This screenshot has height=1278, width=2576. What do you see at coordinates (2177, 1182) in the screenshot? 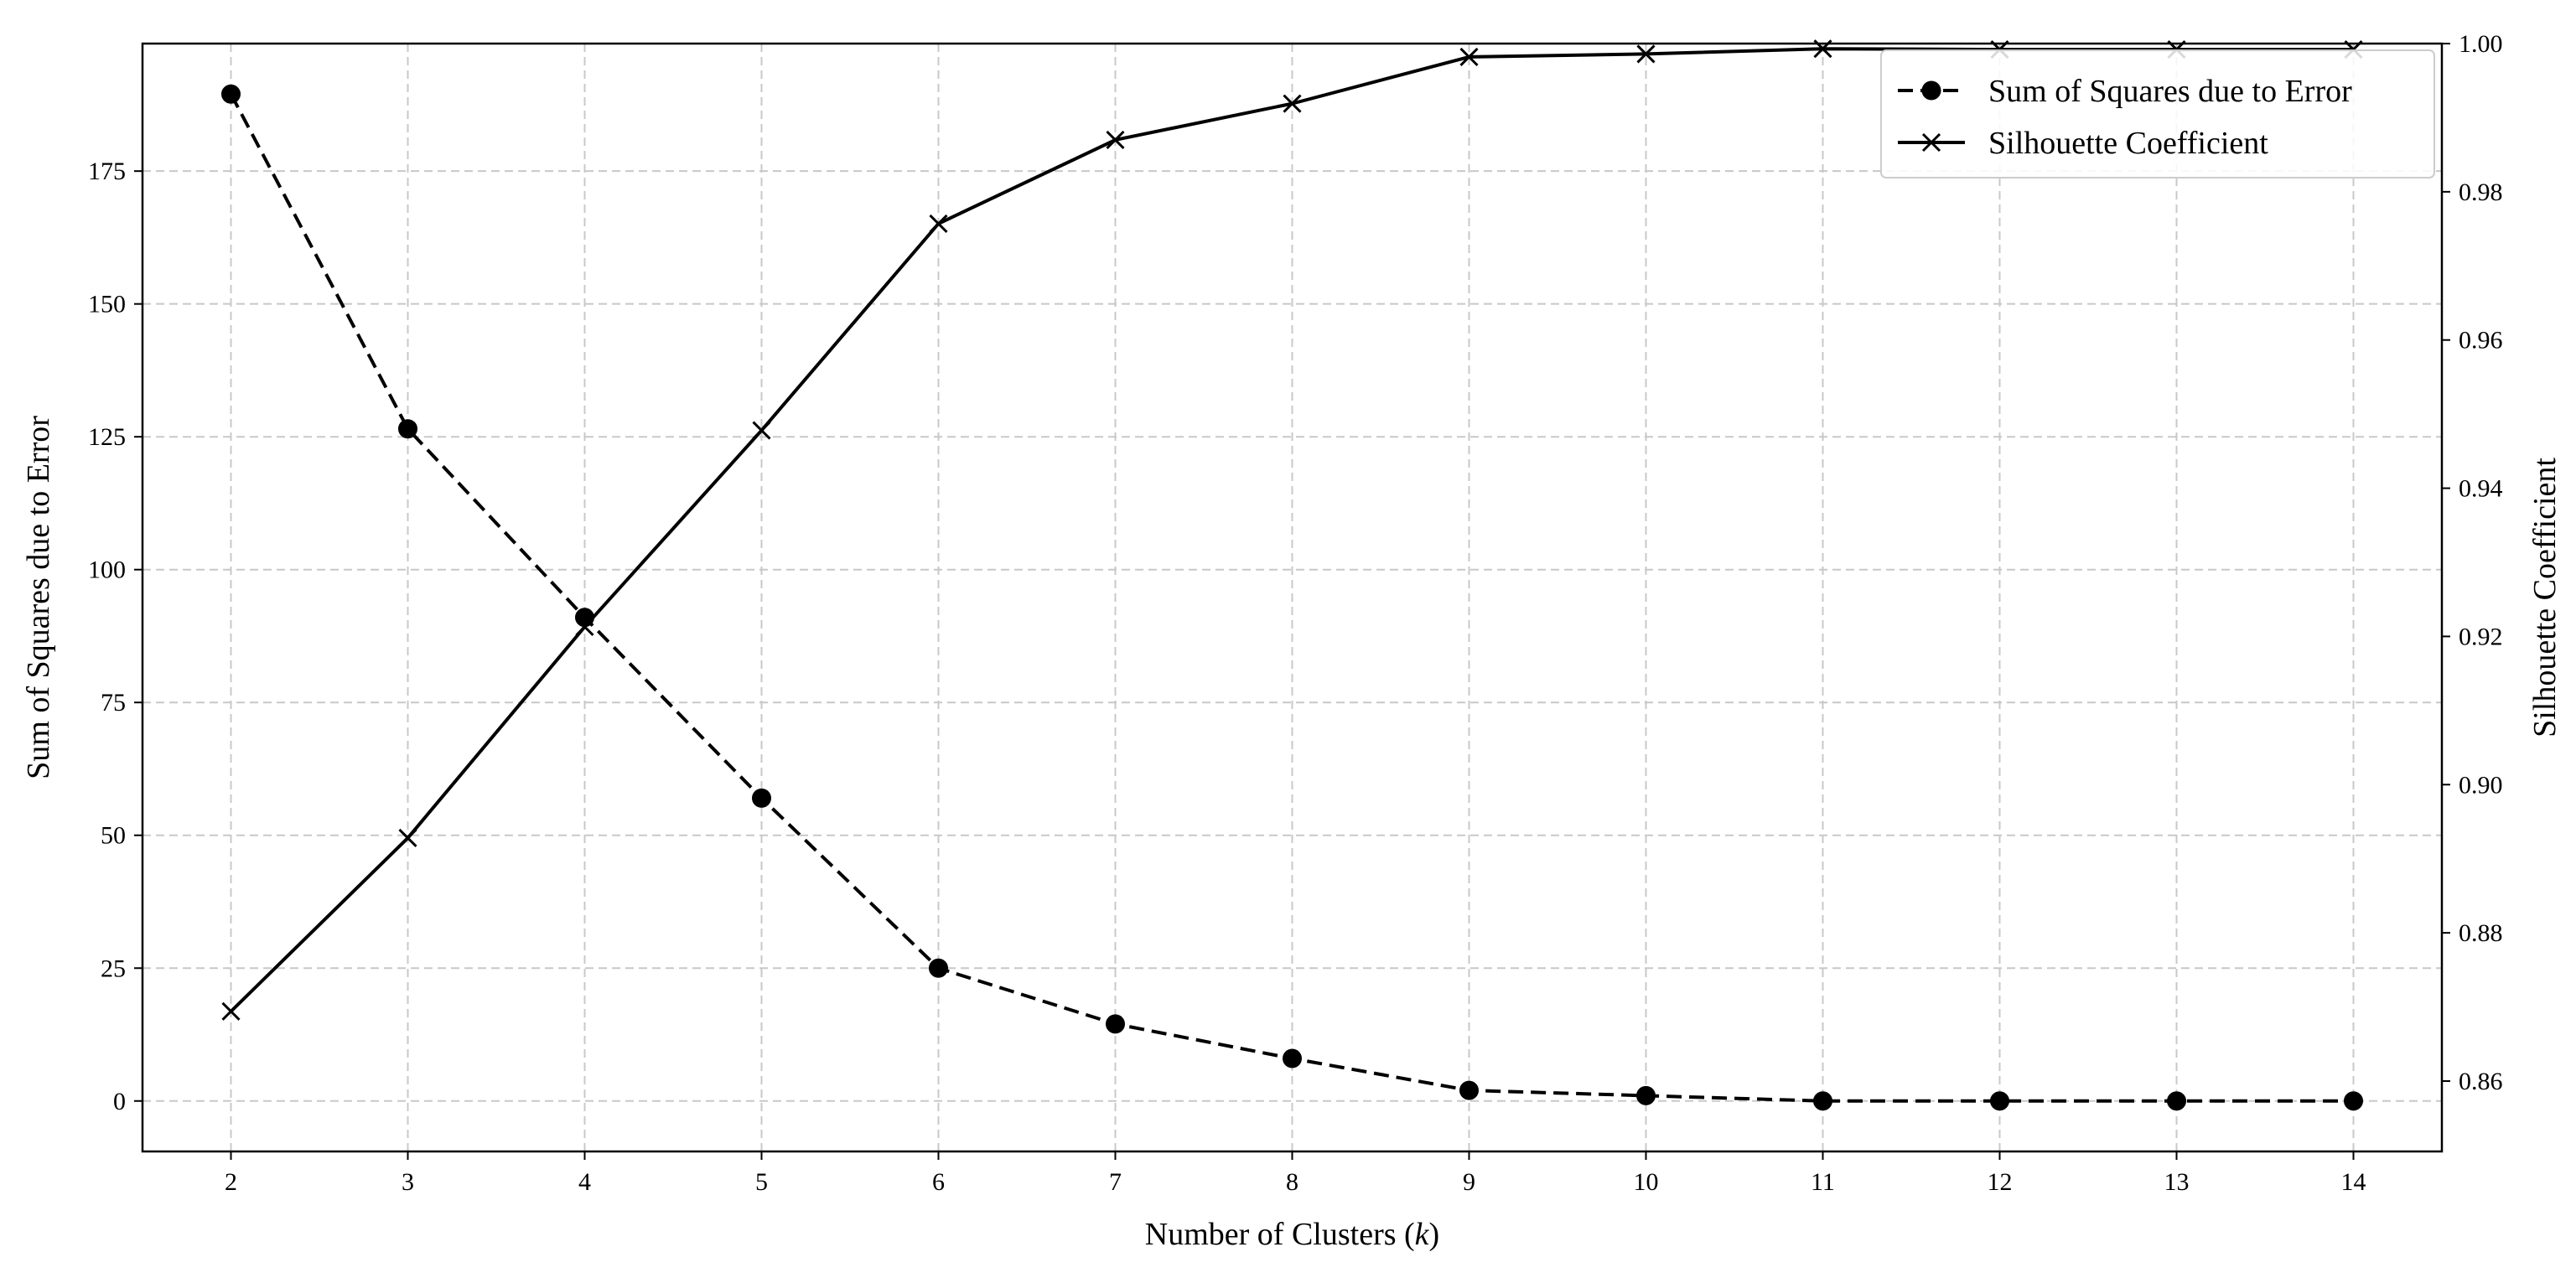
I see `x-tick-label: 13` at bounding box center [2177, 1182].